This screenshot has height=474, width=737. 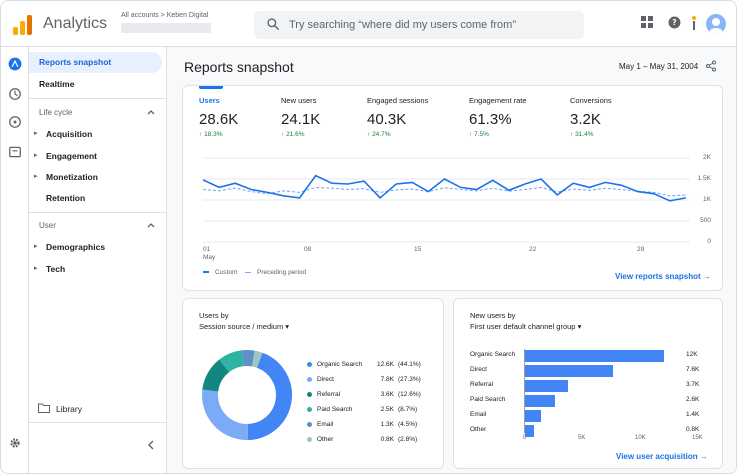 What do you see at coordinates (323, 394) in the screenshot?
I see `pie-legend-item: Referral` at bounding box center [323, 394].